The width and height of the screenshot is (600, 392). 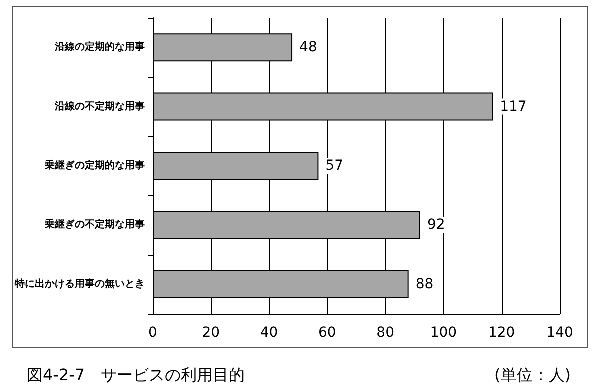 What do you see at coordinates (211, 333) in the screenshot?
I see `x-tick-label: 20` at bounding box center [211, 333].